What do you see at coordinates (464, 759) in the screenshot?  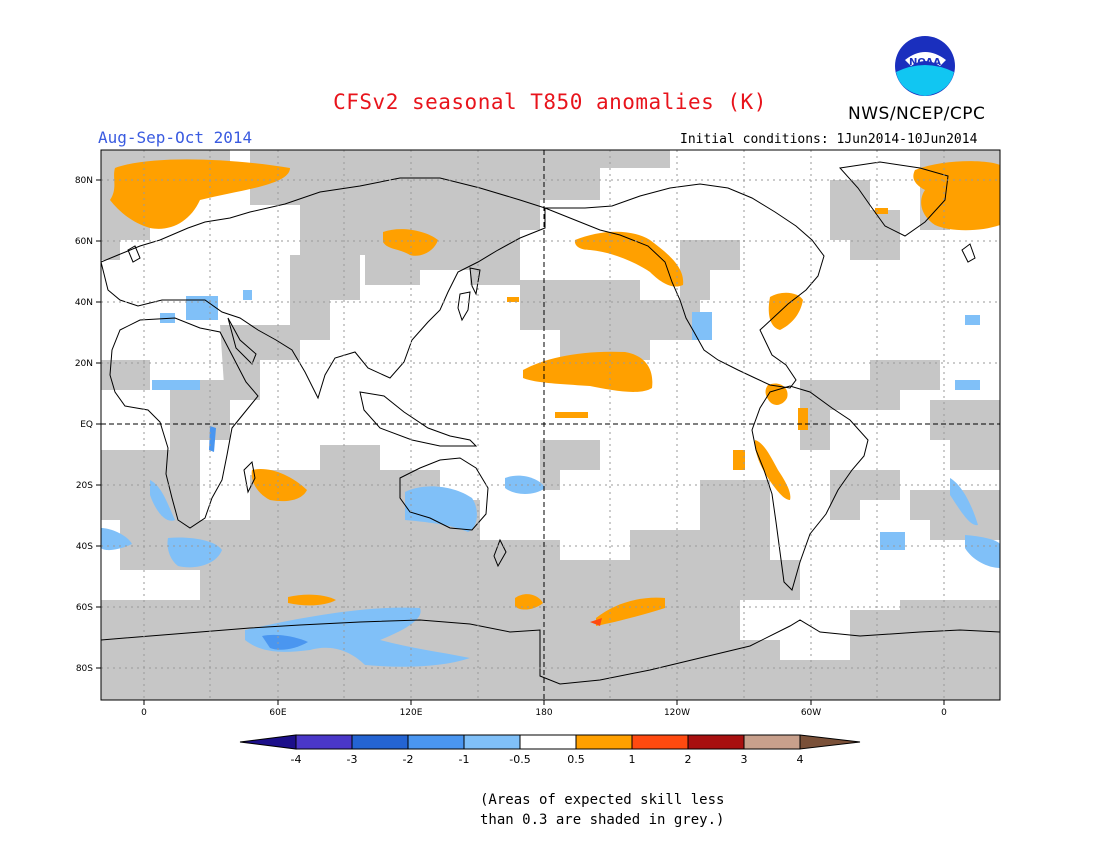 I see `colorbar-label: -1` at bounding box center [464, 759].